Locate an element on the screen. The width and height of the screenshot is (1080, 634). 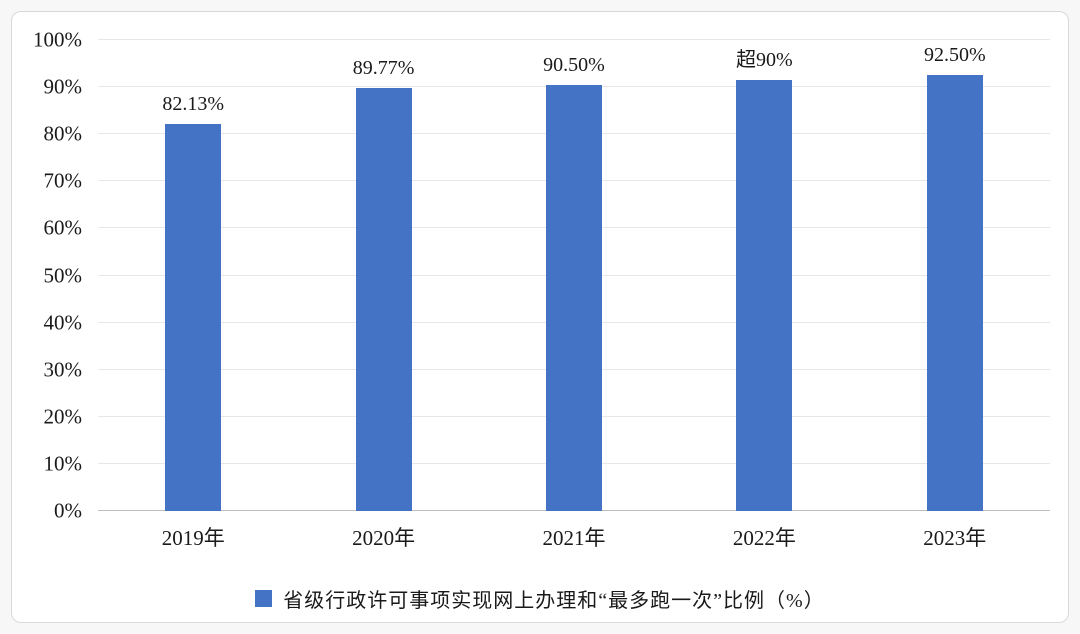
x-axis-label: 2019年 is located at coordinates (193, 538).